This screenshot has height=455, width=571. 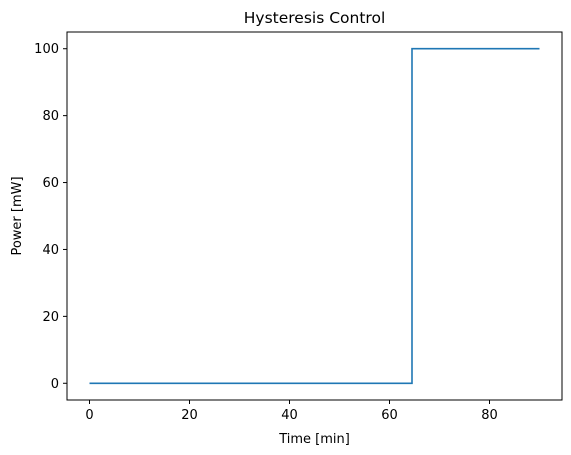 What do you see at coordinates (489, 415) in the screenshot?
I see `x-tick-label: 80` at bounding box center [489, 415].